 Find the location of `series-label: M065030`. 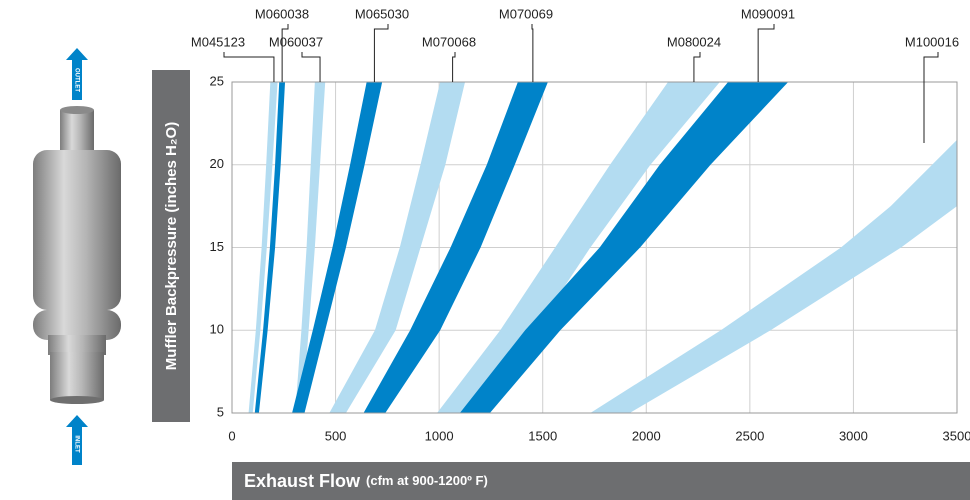

series-label: M065030 is located at coordinates (382, 13).